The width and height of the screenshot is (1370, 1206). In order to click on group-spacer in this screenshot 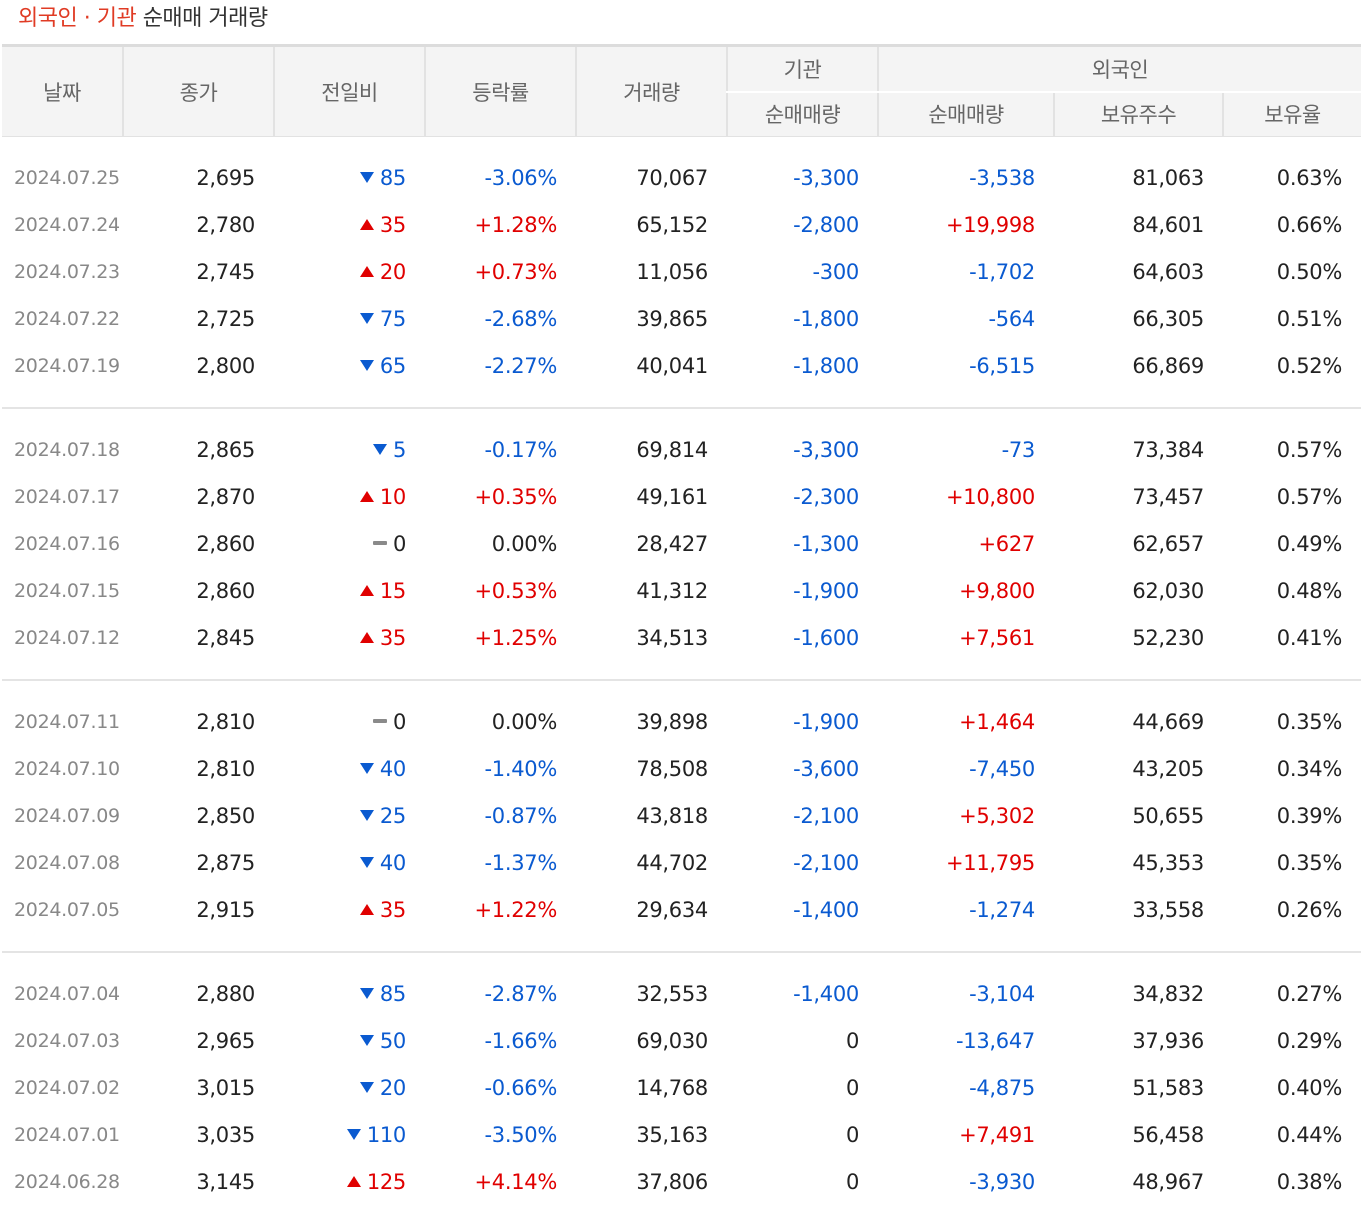, I will do `click(681, 671)`.